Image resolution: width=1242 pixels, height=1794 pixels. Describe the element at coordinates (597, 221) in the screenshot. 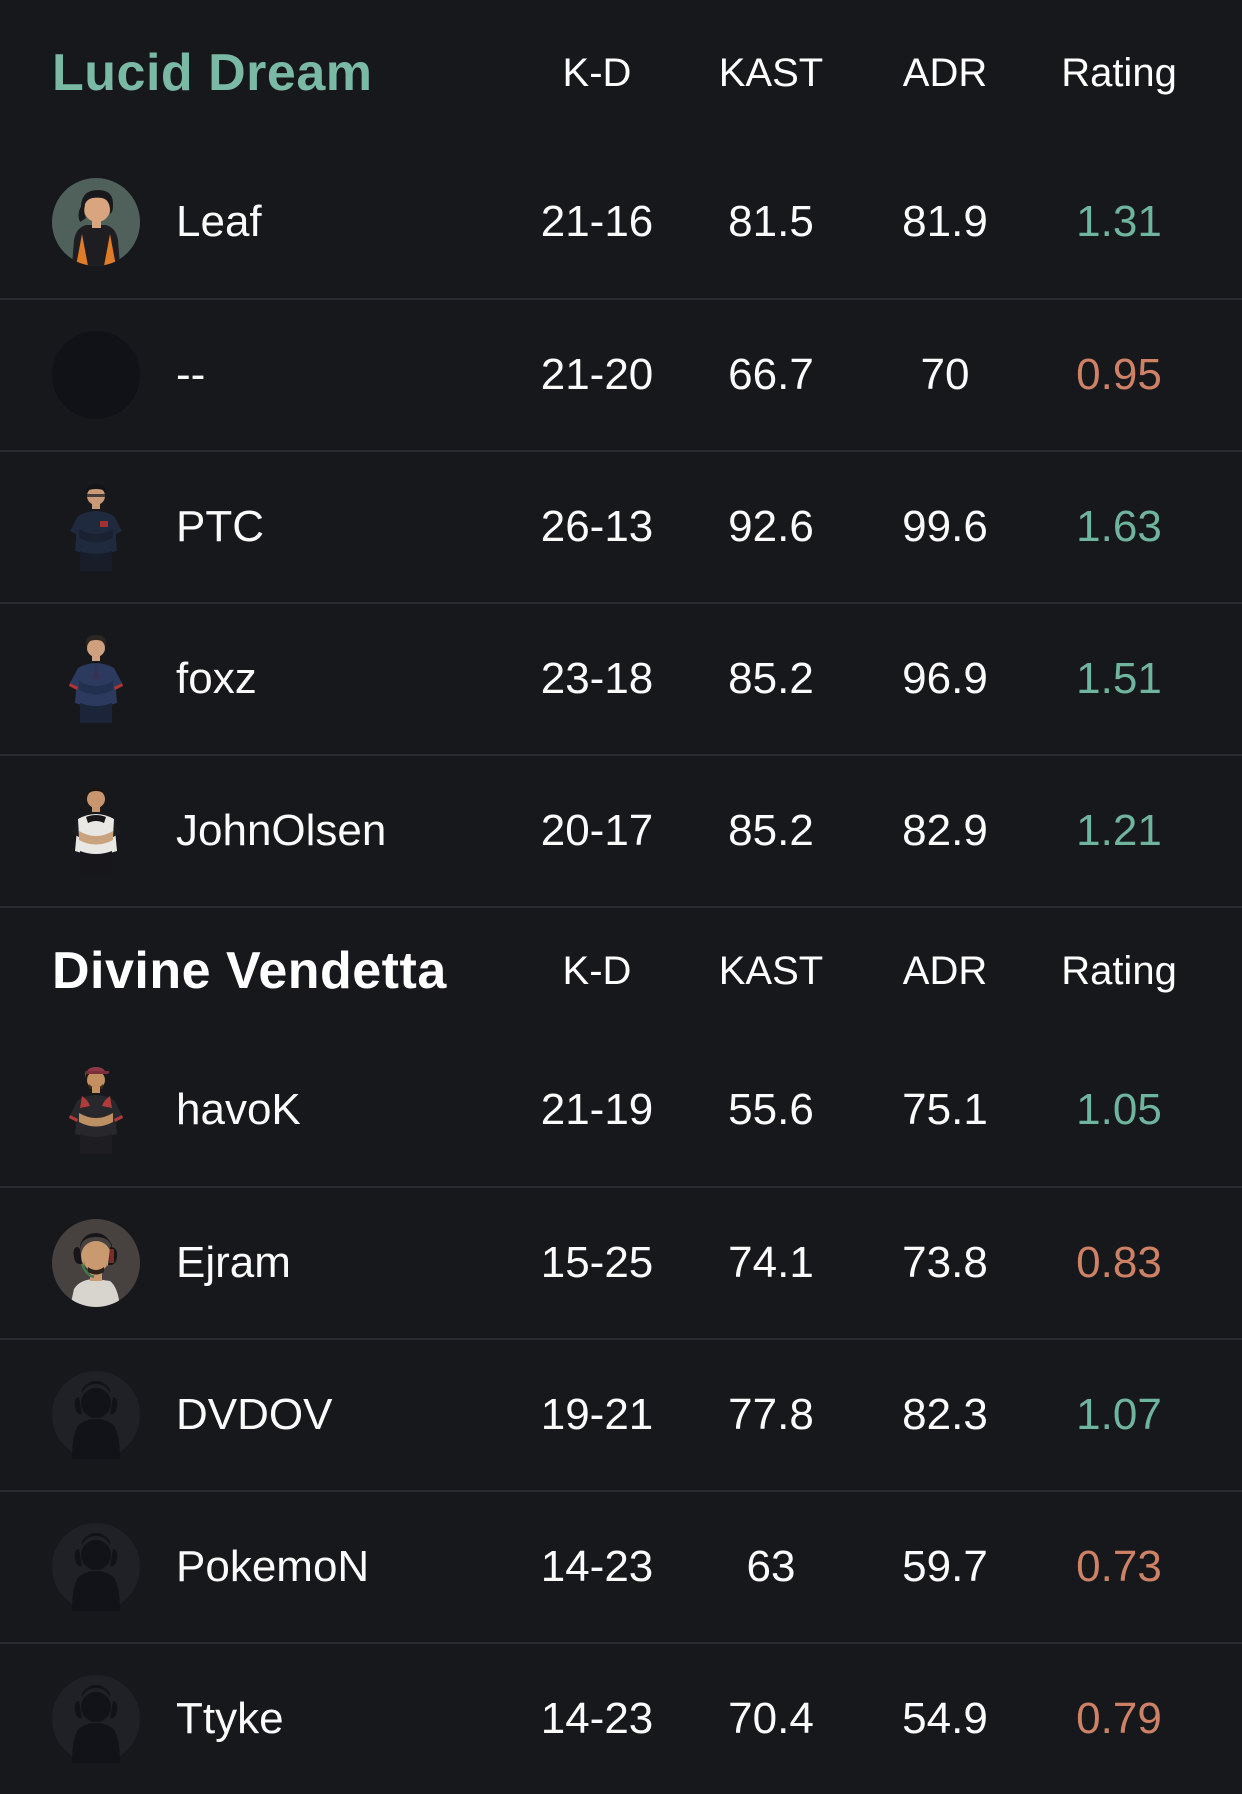

I see `stat-kd: 21-16` at that location.